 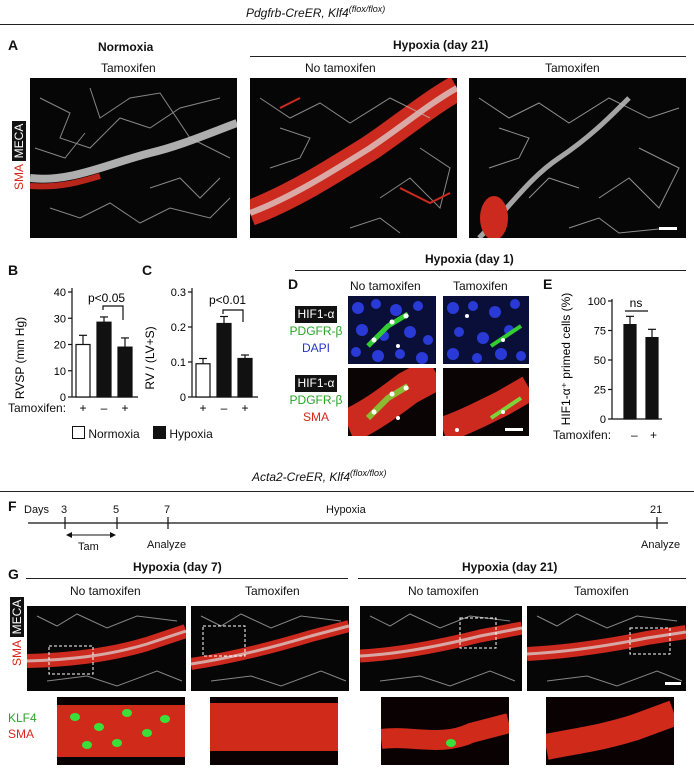 What do you see at coordinates (200, 351) in the screenshot?
I see `chart-c: RV / (LV+S) 0 0.1 0.2 0.3 p<0.01 + – +` at bounding box center [200, 351].